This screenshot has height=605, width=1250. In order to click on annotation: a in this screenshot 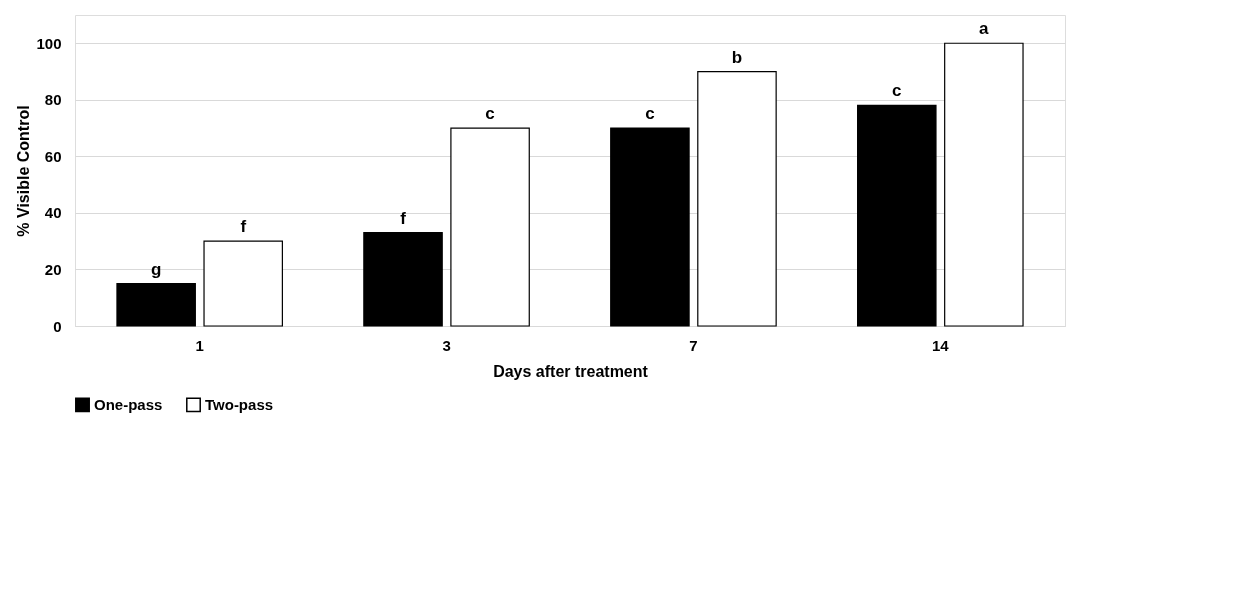, I will do `click(984, 29)`.